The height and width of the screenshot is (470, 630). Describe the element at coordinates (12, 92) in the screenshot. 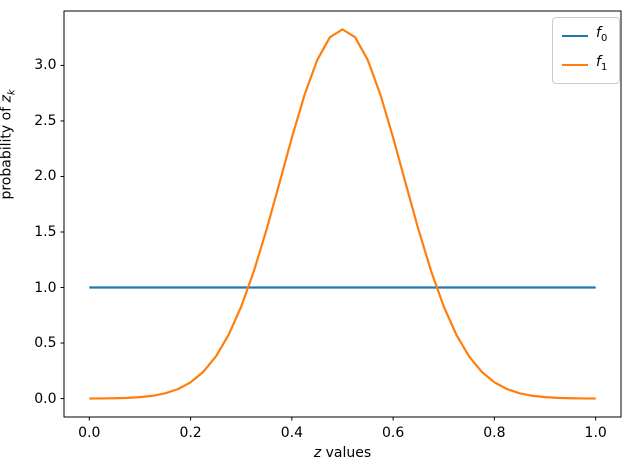

I see `y-axis-label-subscript: k` at that location.